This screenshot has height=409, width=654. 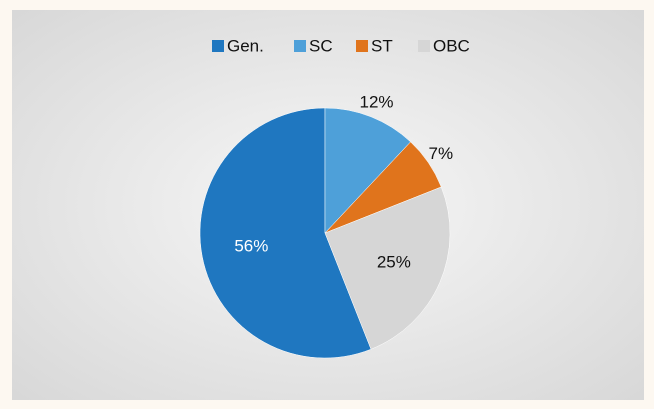 What do you see at coordinates (321, 45) in the screenshot?
I see `legend-label: SC` at bounding box center [321, 45].